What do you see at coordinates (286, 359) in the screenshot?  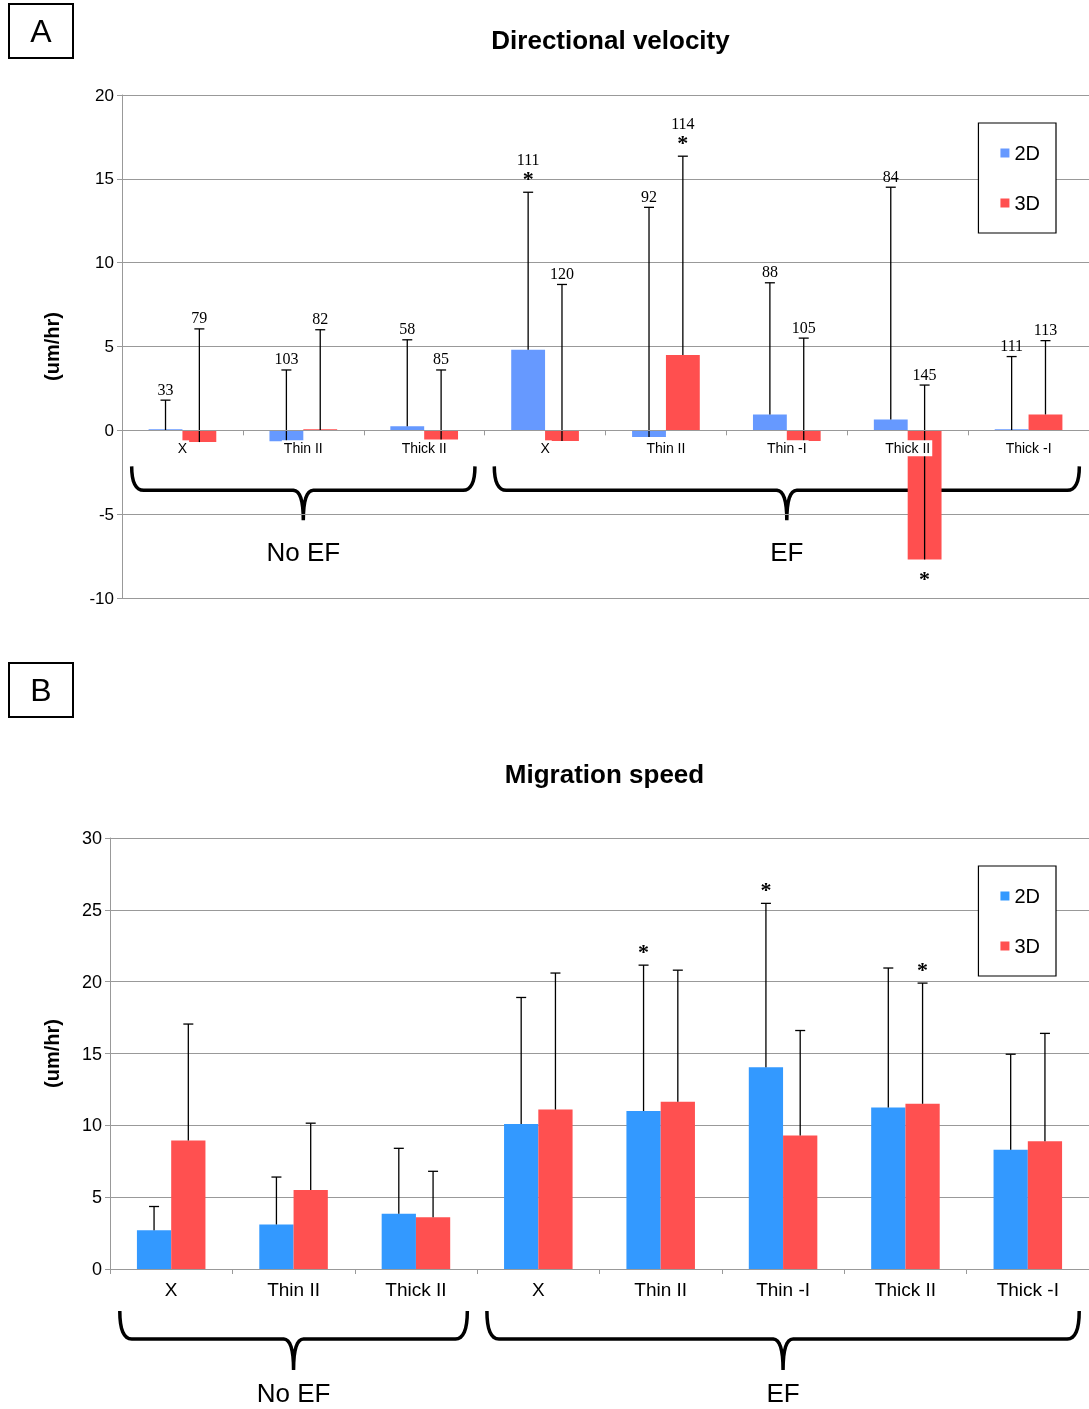 I see `annotation: 103` at bounding box center [286, 359].